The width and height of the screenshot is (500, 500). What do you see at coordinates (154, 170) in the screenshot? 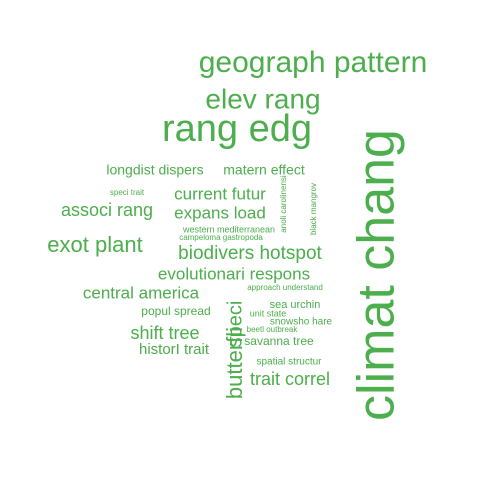
I see `word-longdist-dispers: longdist dispers` at bounding box center [154, 170].